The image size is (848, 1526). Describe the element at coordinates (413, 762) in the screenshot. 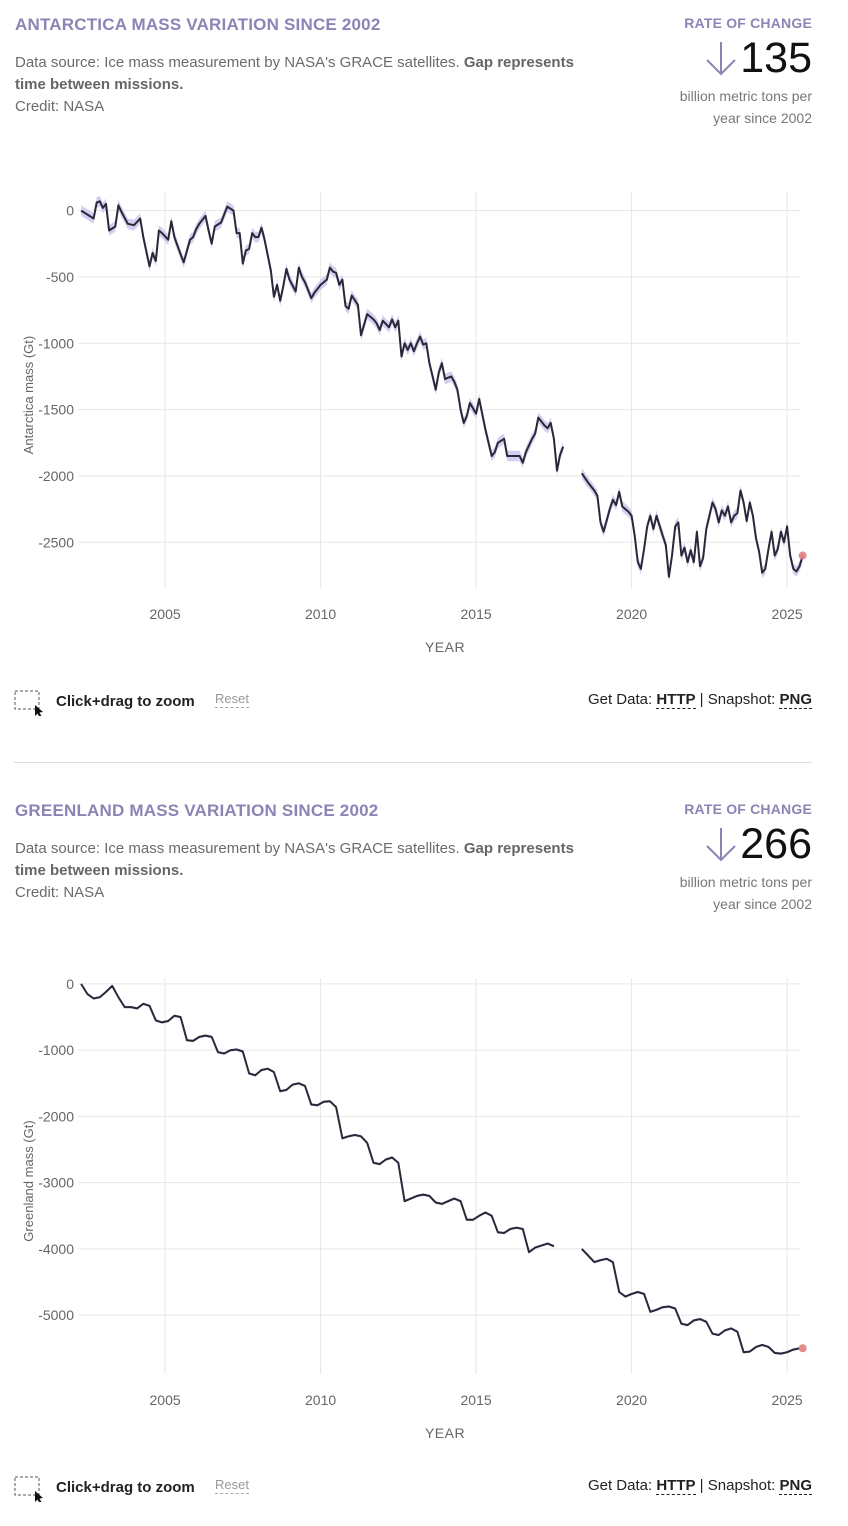

I see `panel-separator` at that location.